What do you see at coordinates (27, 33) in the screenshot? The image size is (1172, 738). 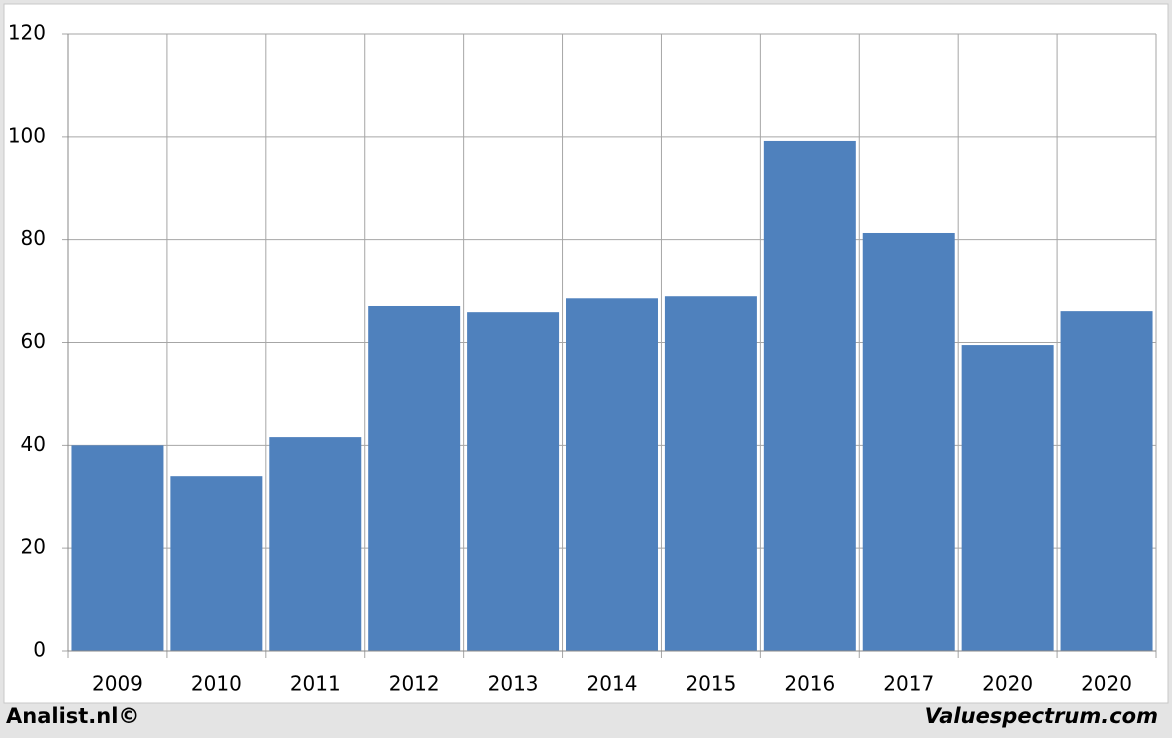 I see `y-tick-label: 120` at bounding box center [27, 33].